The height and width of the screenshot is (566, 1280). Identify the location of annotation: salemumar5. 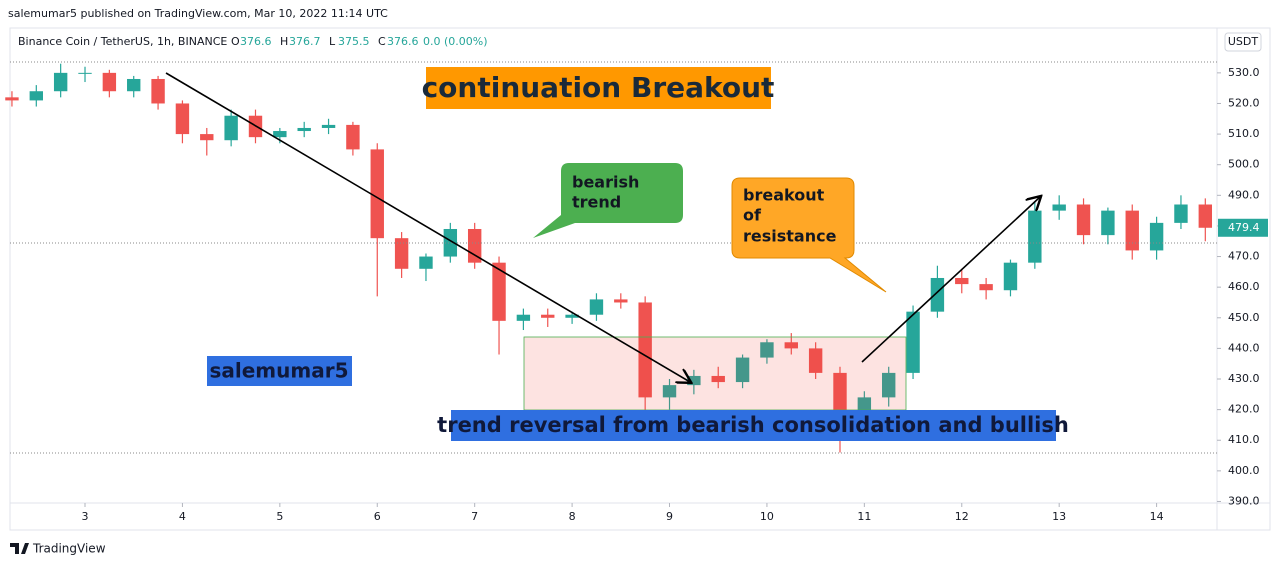
(278, 371).